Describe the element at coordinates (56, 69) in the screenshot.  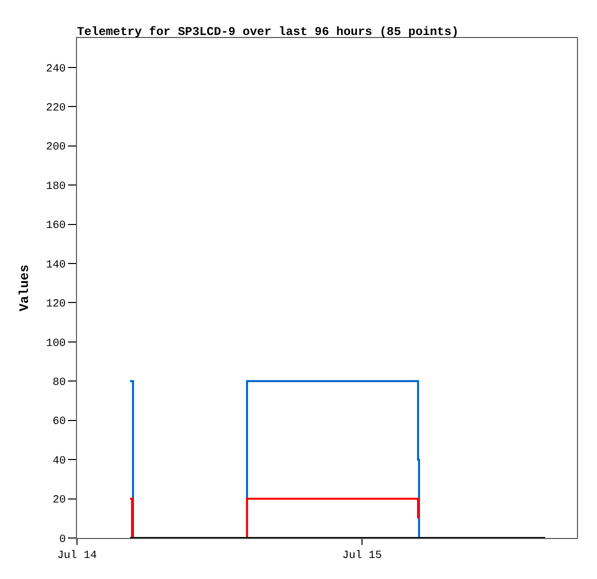
I see `y-tick-label: 240` at that location.